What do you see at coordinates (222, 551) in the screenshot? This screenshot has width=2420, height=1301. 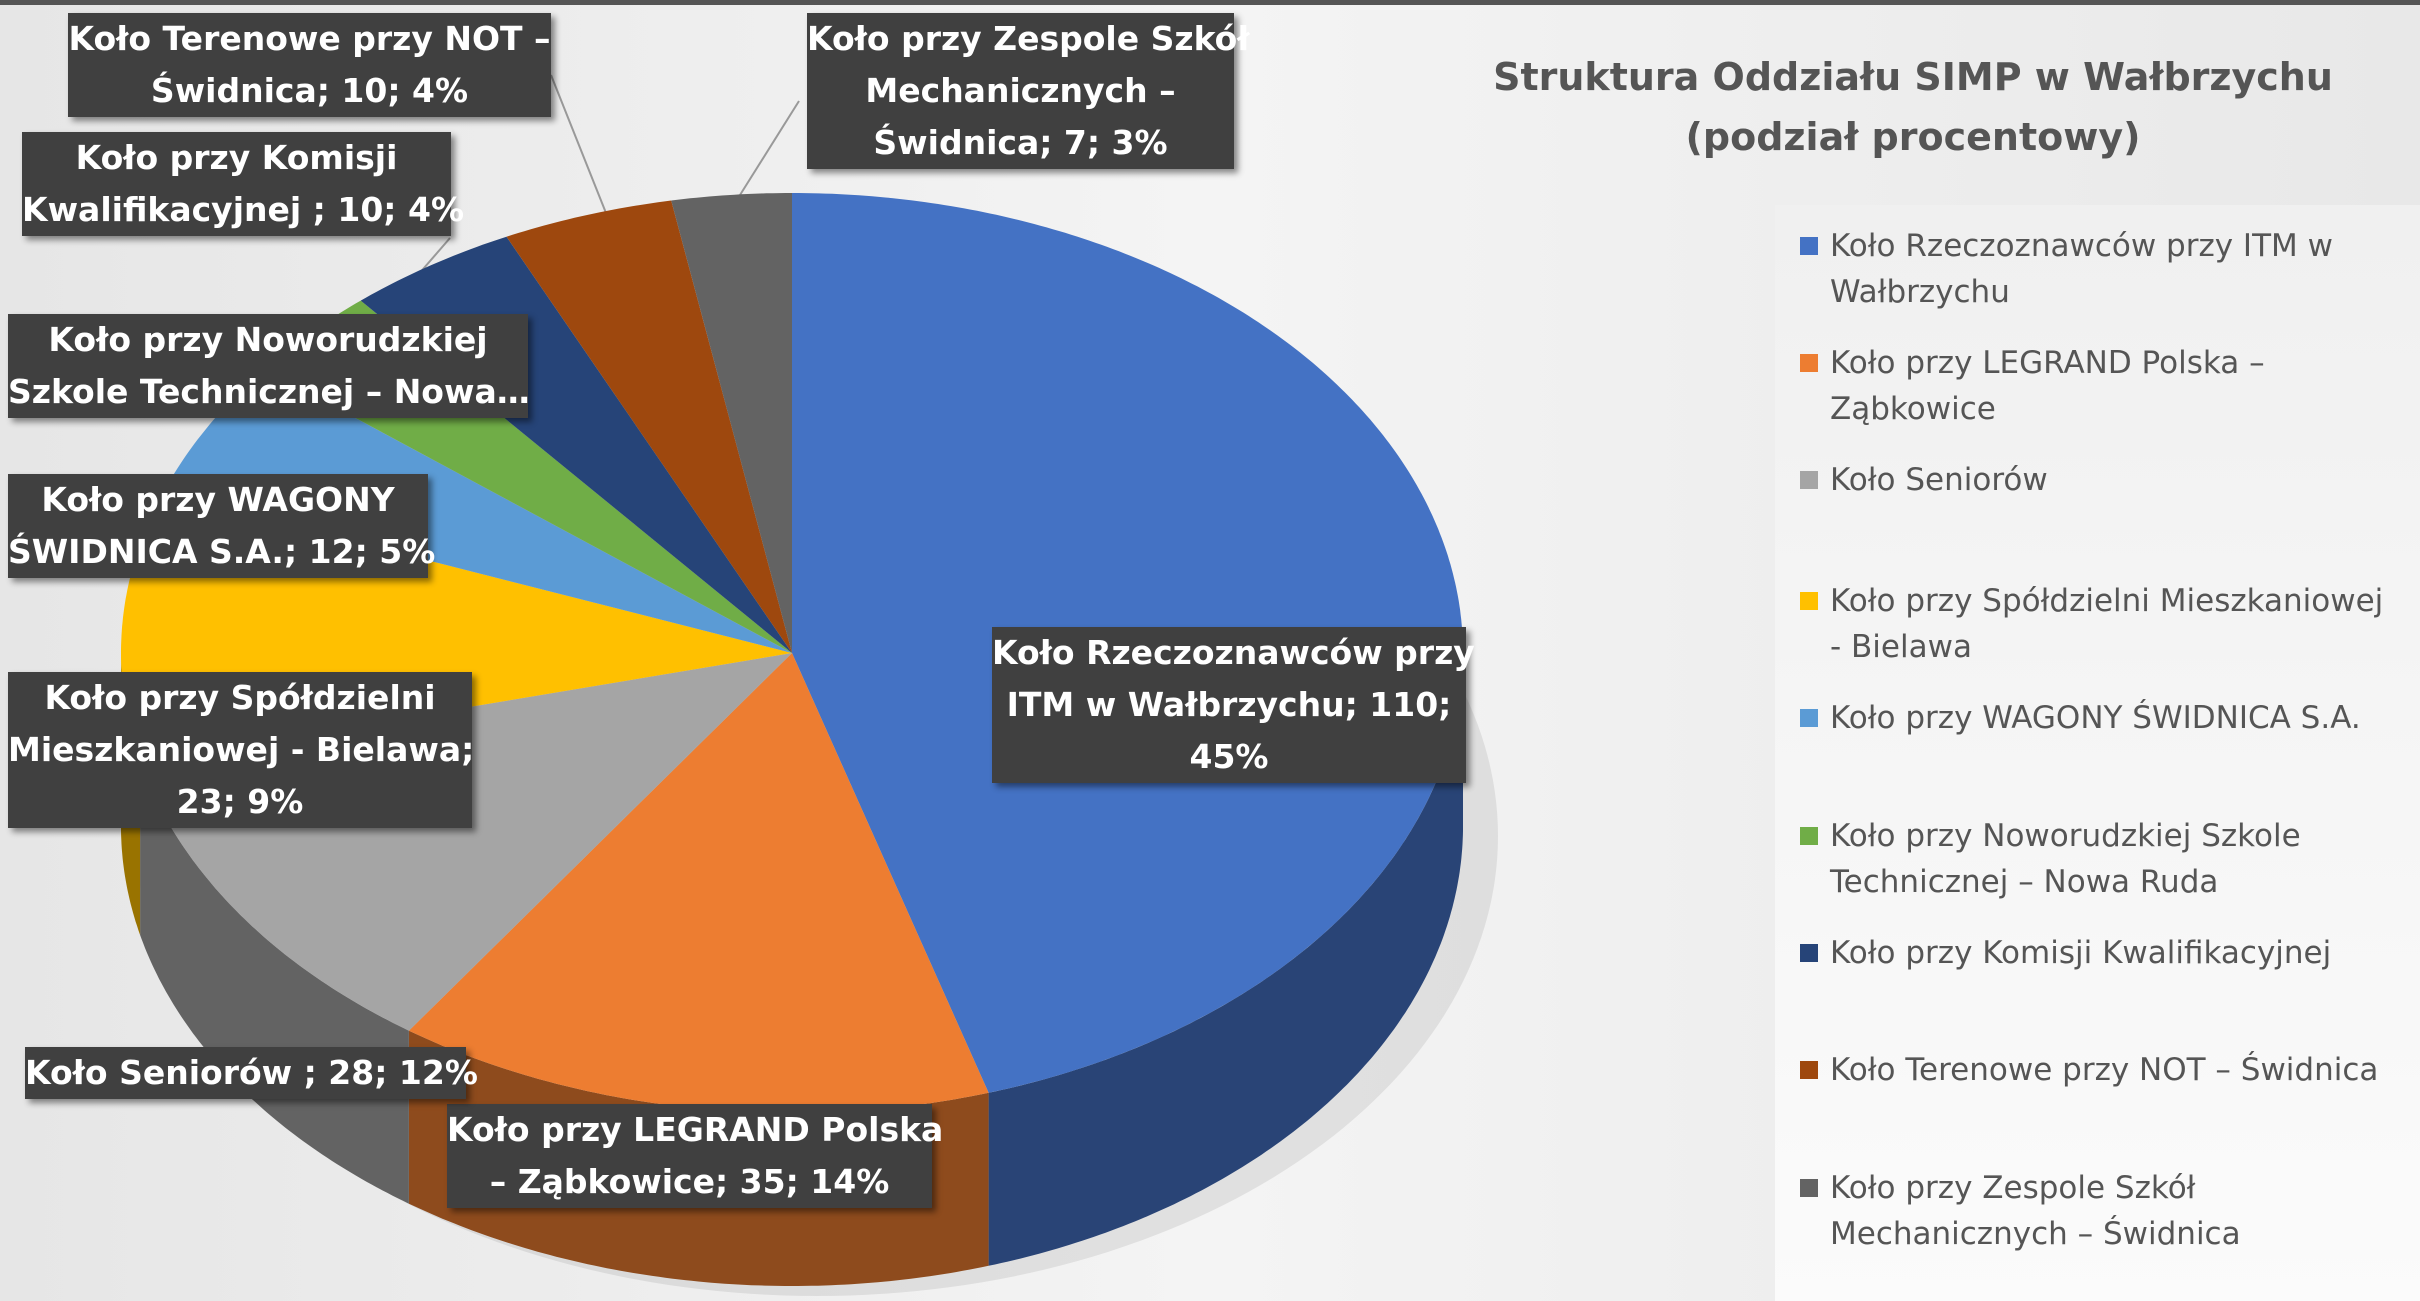 I see `data-label-line: ŚWIDNICA S.A.; 12; 5%` at bounding box center [222, 551].